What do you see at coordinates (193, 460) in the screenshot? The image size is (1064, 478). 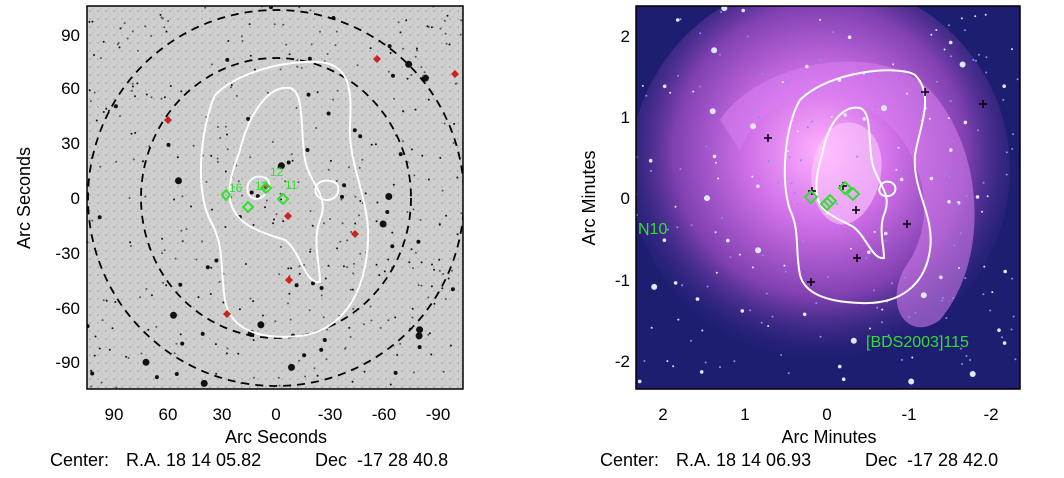 I see `center-ra: R.A. 18 14 05.82` at bounding box center [193, 460].